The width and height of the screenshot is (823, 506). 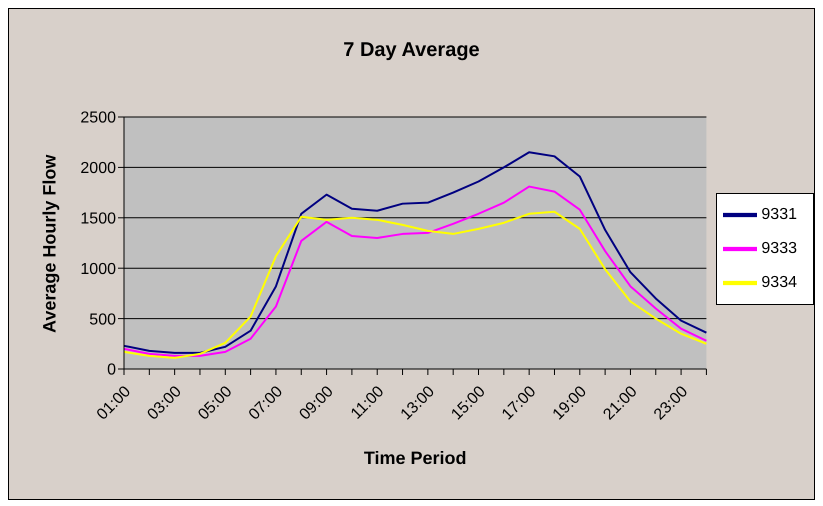 What do you see at coordinates (111, 370) in the screenshot?
I see `y-tick-label: 0` at bounding box center [111, 370].